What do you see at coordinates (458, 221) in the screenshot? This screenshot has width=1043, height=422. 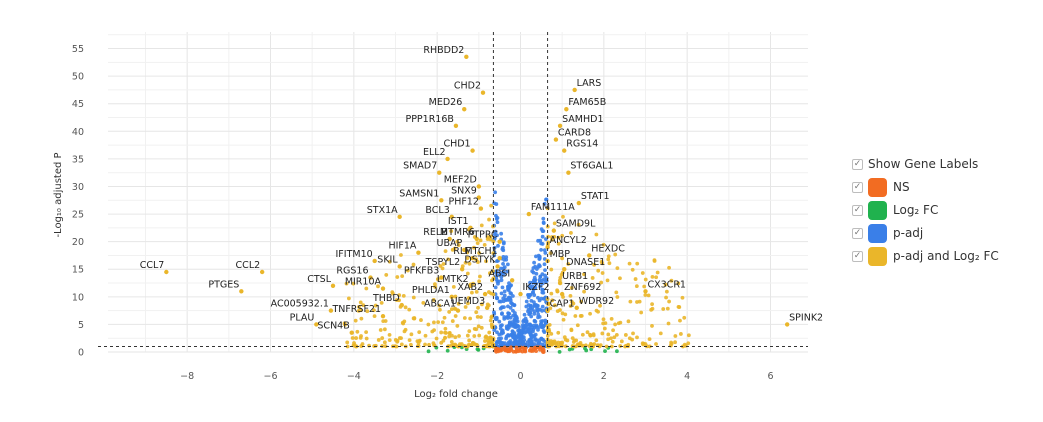 I see `gene-label: IST1` at bounding box center [458, 221].